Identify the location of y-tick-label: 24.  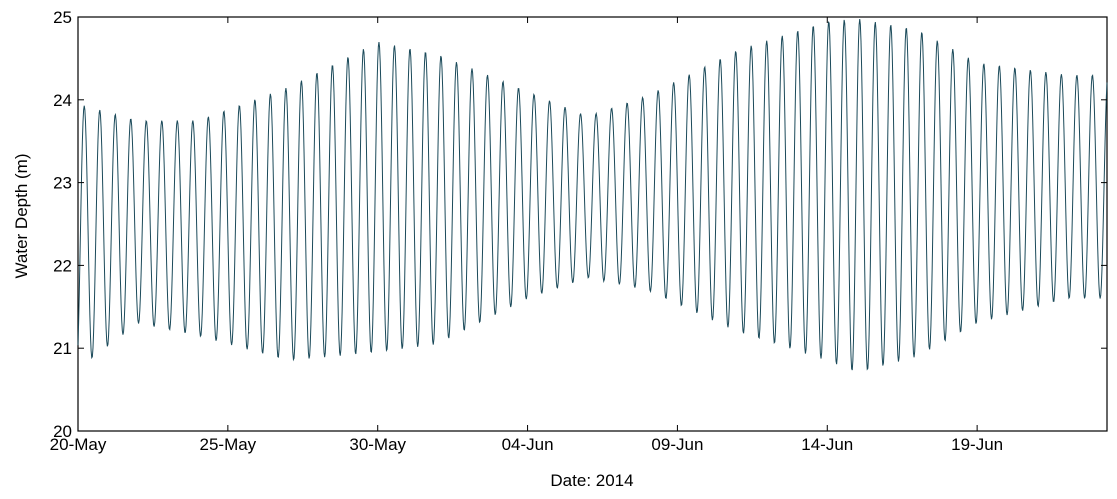
(62, 100).